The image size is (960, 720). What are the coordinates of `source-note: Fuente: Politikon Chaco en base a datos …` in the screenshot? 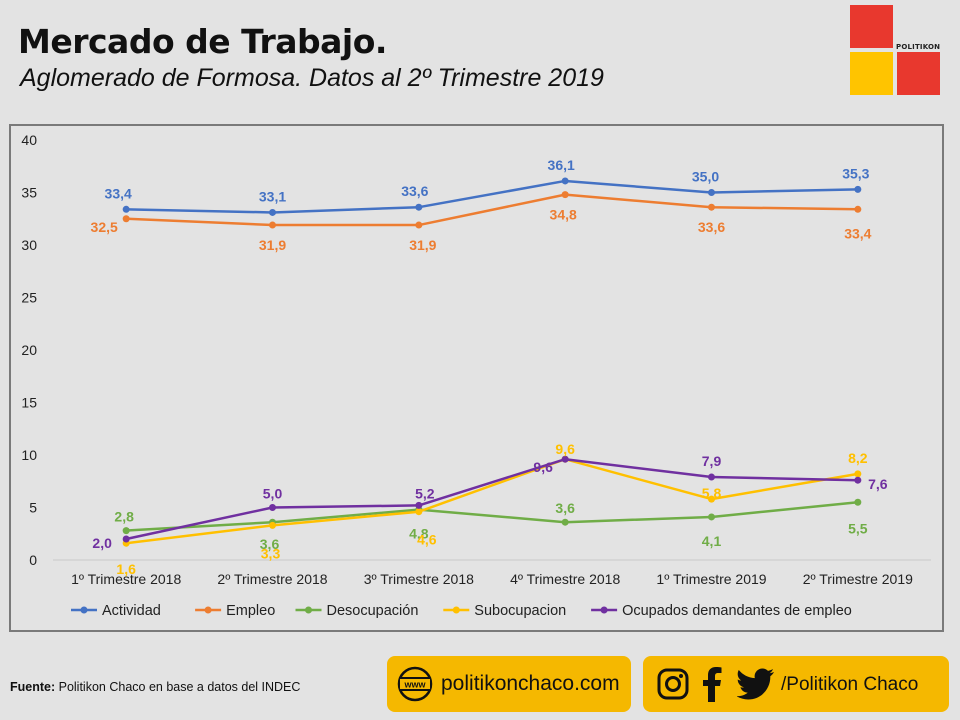 It's located at (155, 687).